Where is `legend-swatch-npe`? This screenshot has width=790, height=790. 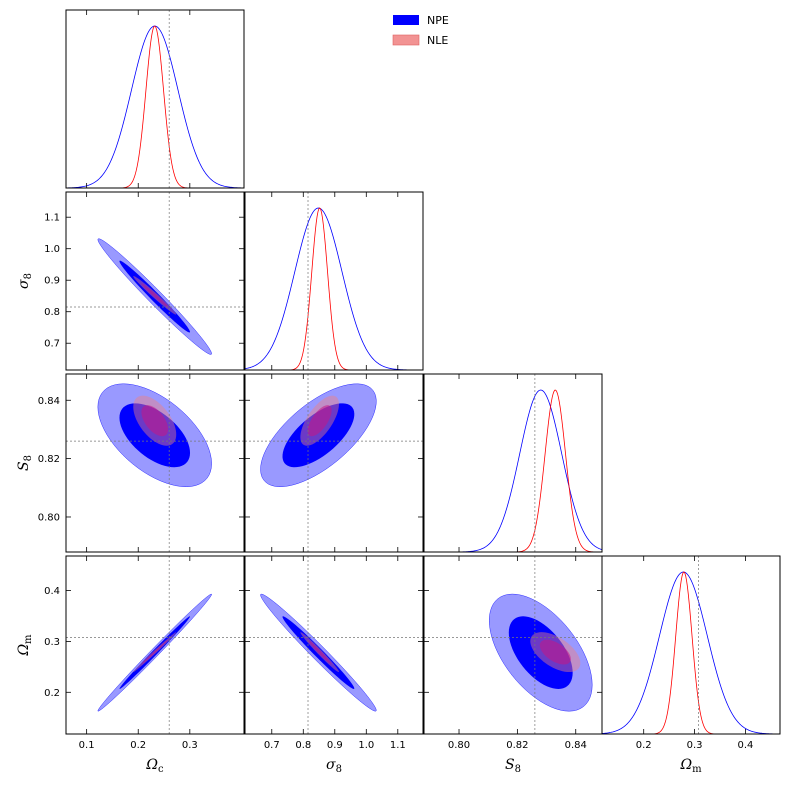 legend-swatch-npe is located at coordinates (406, 20).